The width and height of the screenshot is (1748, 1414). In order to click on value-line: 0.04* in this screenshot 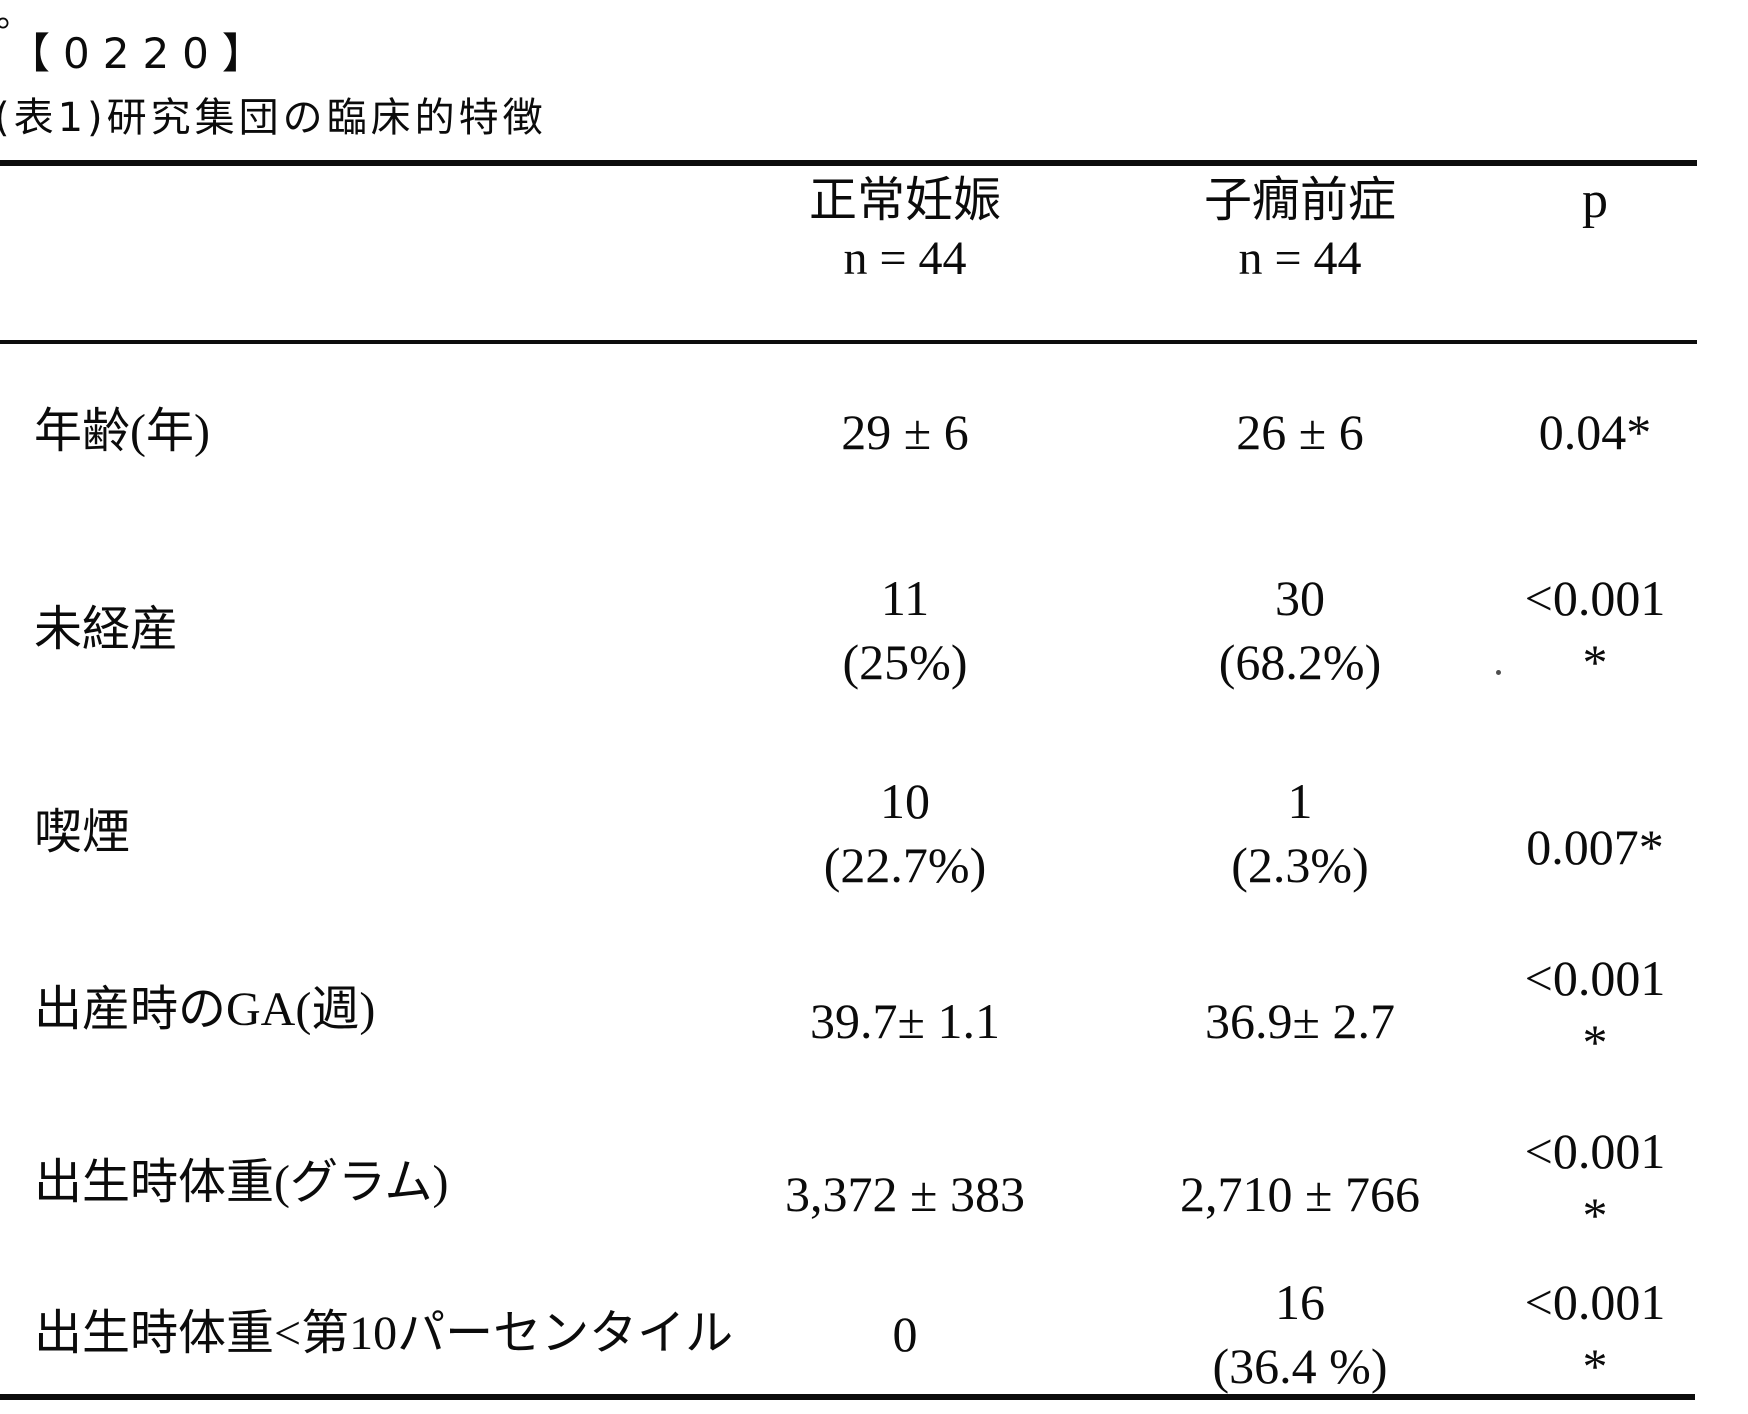, I will do `click(1595, 431)`.